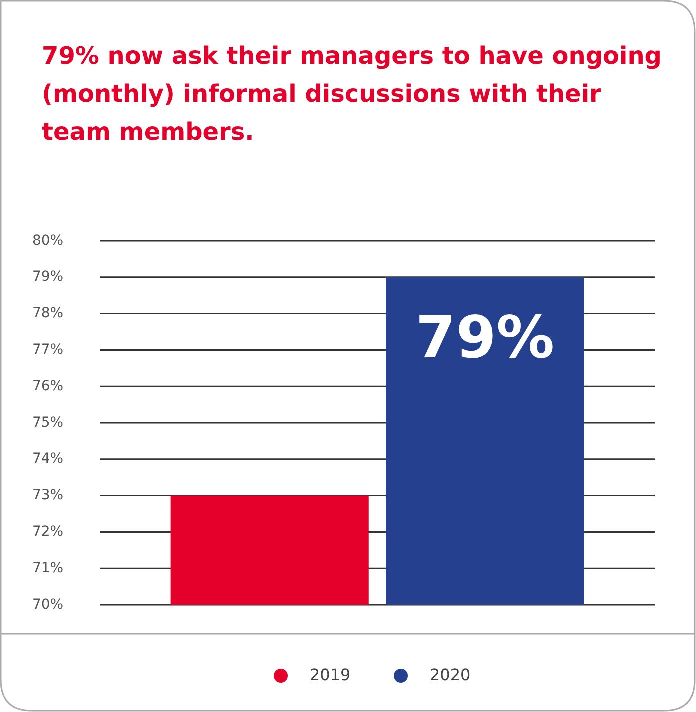 The width and height of the screenshot is (696, 712). I want to click on y-tick-label: 75%, so click(48, 422).